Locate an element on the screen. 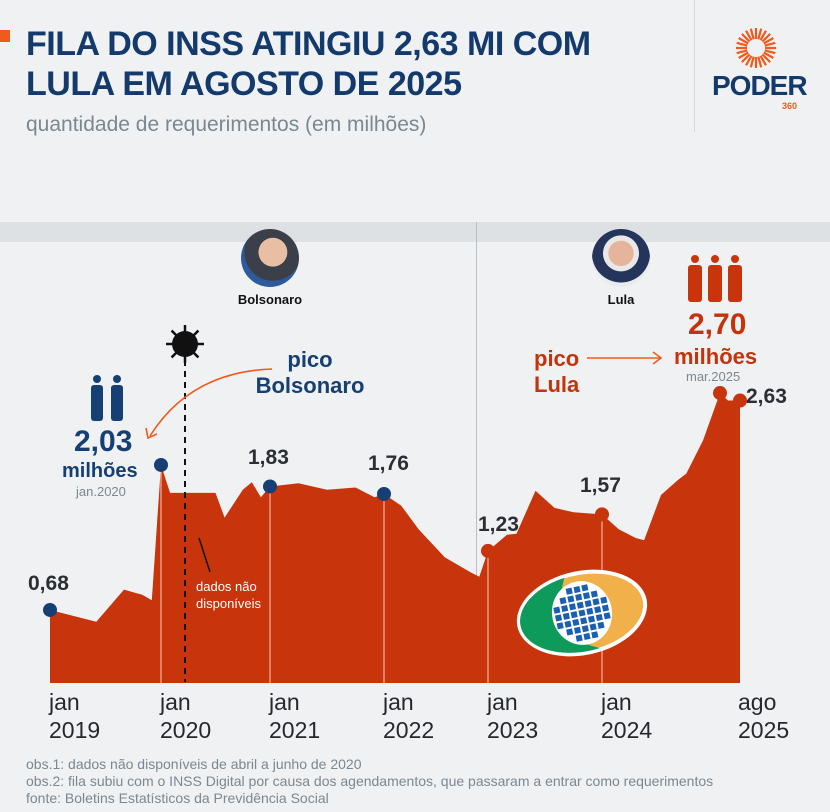 The height and width of the screenshot is (812, 830). x-tick-year: 2021 is located at coordinates (295, 730).